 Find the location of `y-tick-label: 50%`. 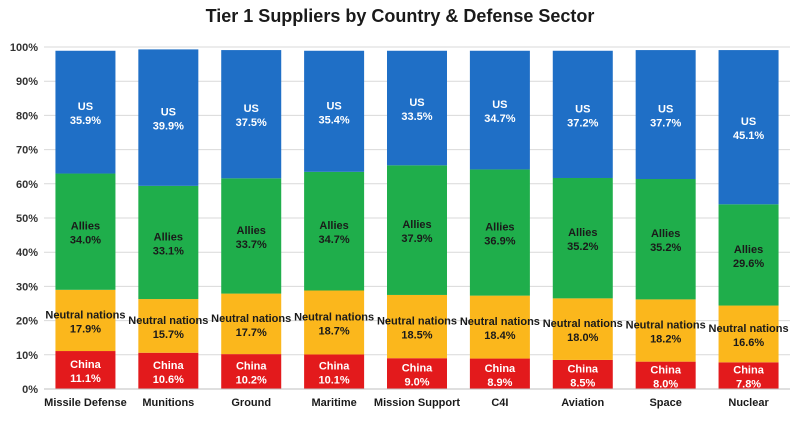

y-tick-label: 50% is located at coordinates (27, 219).